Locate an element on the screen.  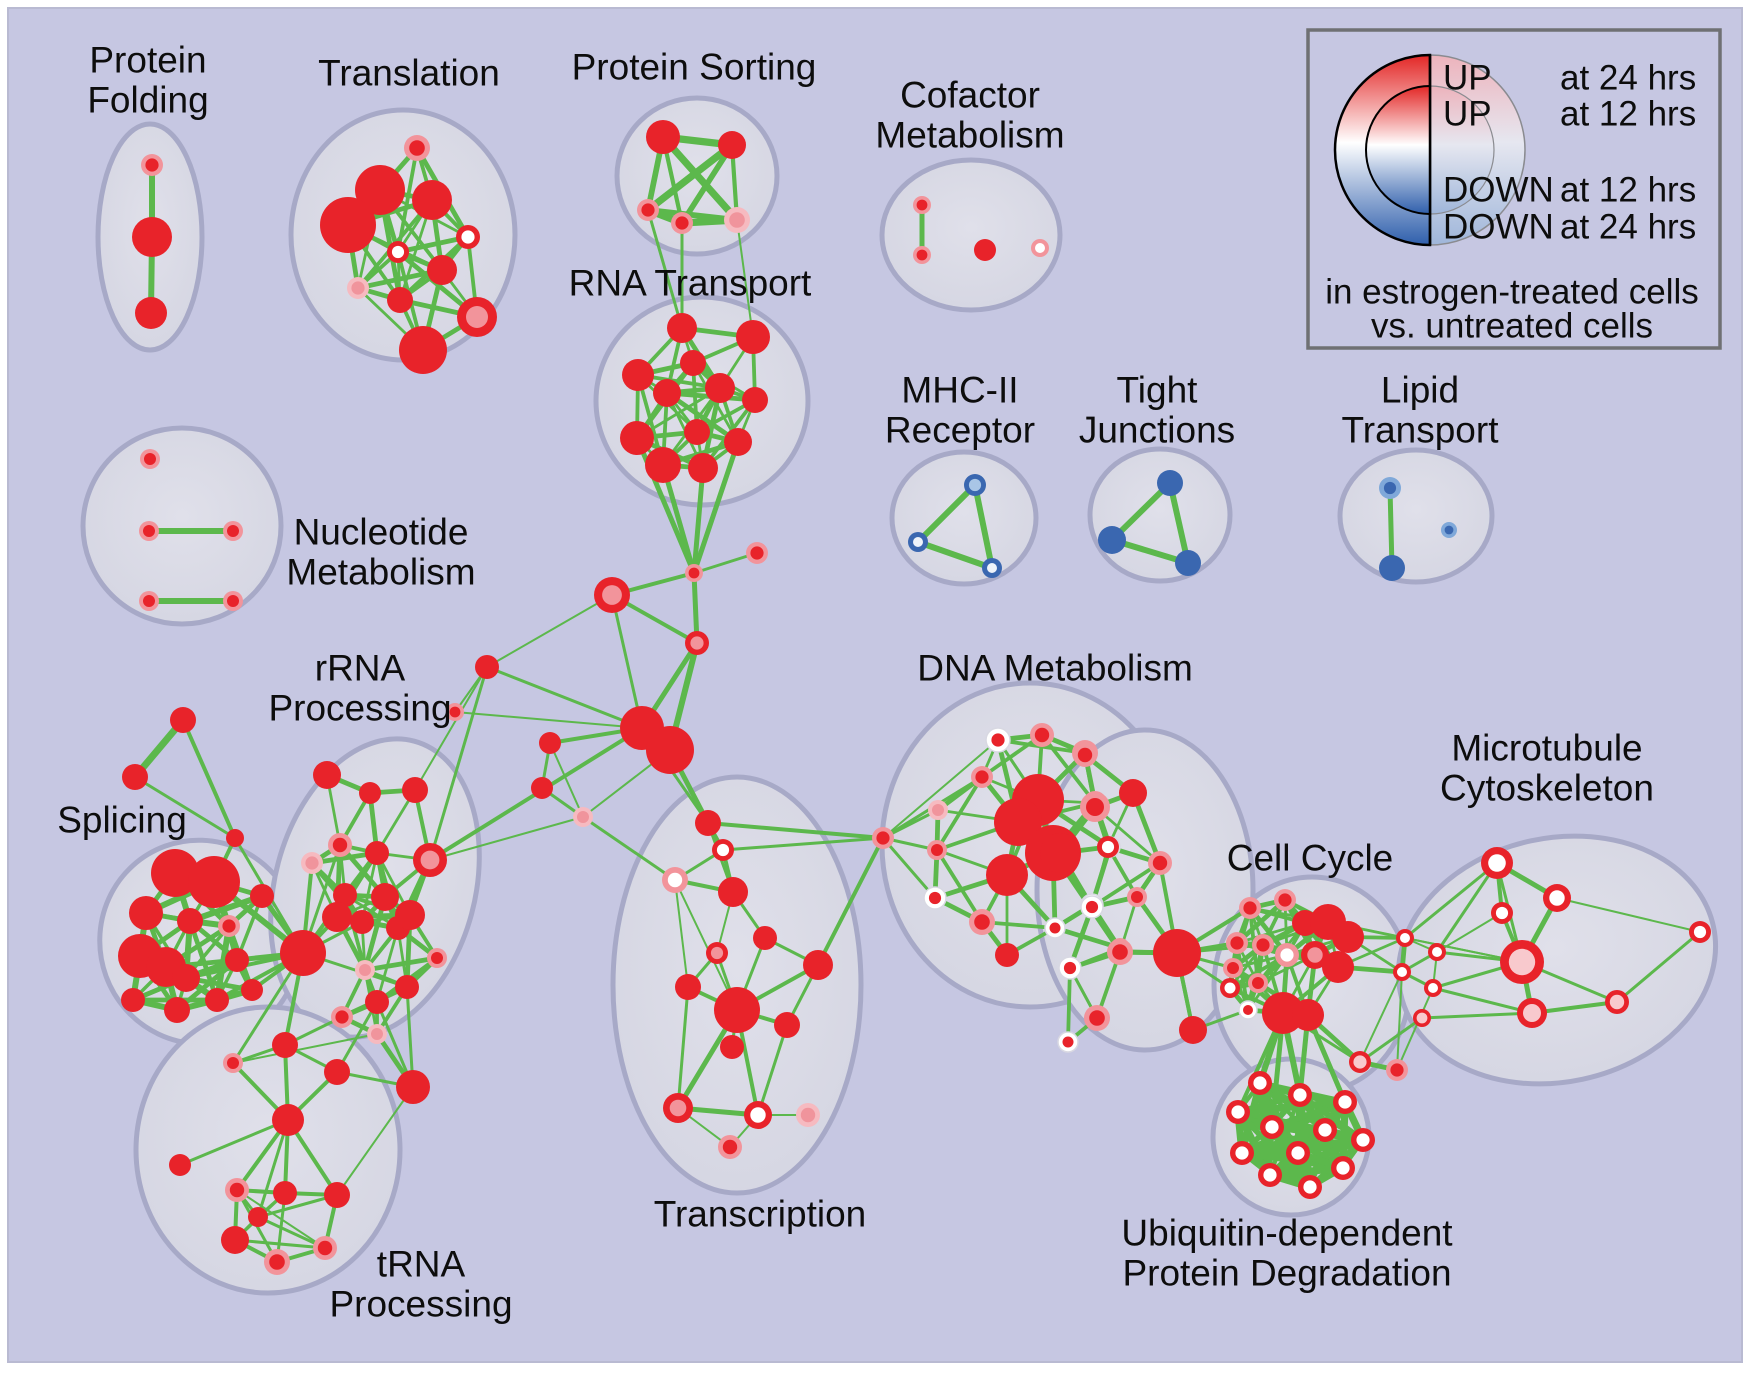
node-mhc-2-core is located at coordinates (992, 568).